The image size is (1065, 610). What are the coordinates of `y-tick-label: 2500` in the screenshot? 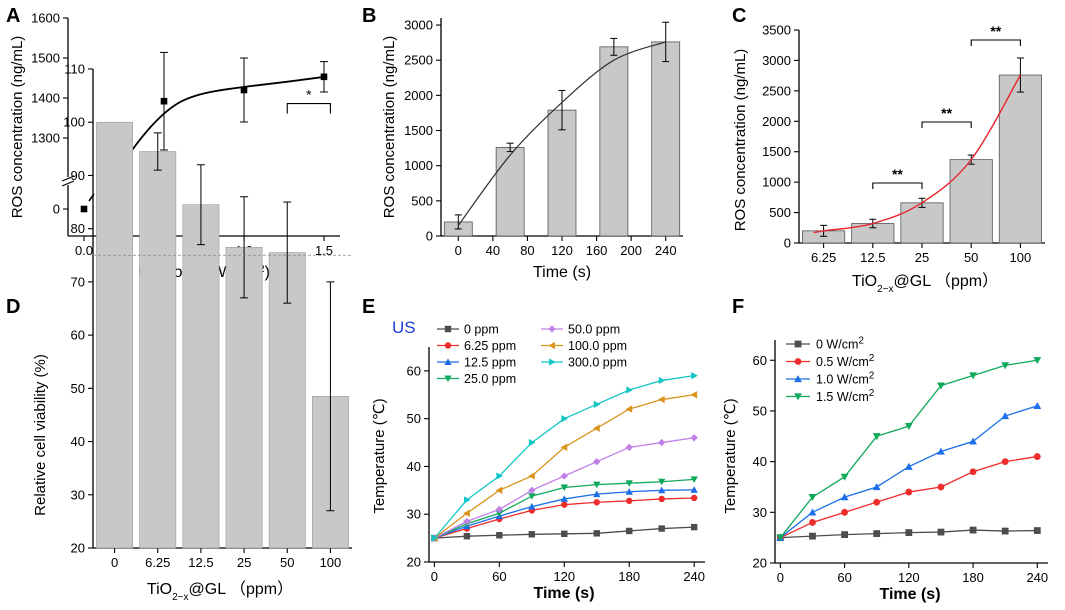 It's located at (776, 90).